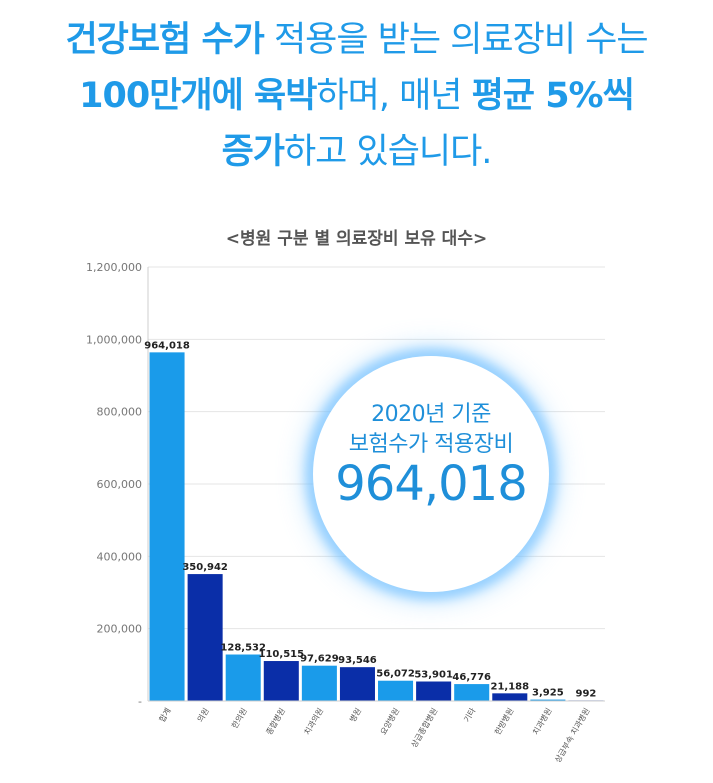 The image size is (713, 783). Describe the element at coordinates (542, 722) in the screenshot. I see `category-label: 치과병원` at that location.